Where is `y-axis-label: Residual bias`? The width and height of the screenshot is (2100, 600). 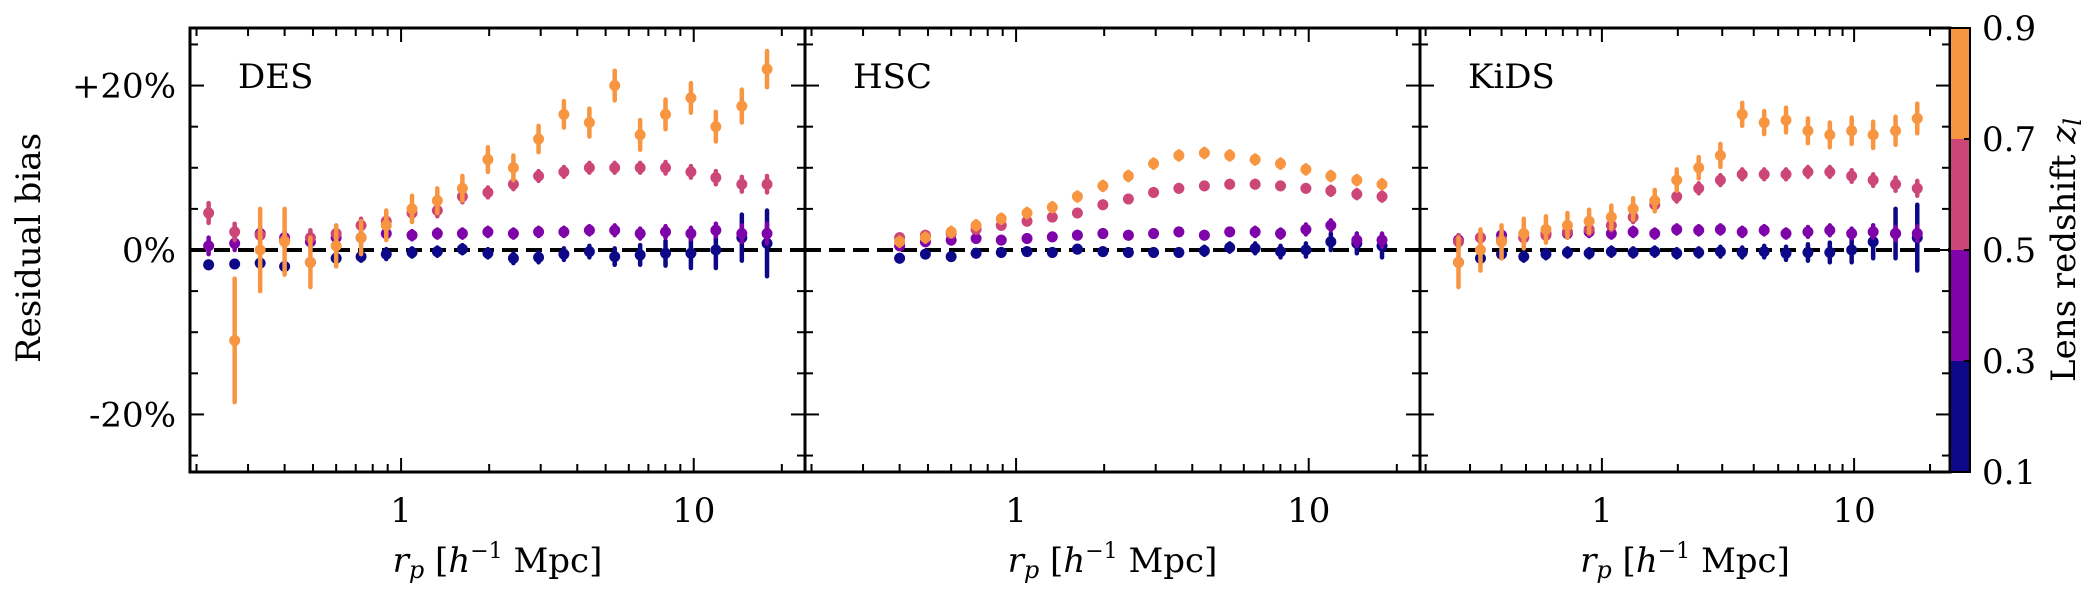
y-axis-label: Residual bias is located at coordinates (29, 248).